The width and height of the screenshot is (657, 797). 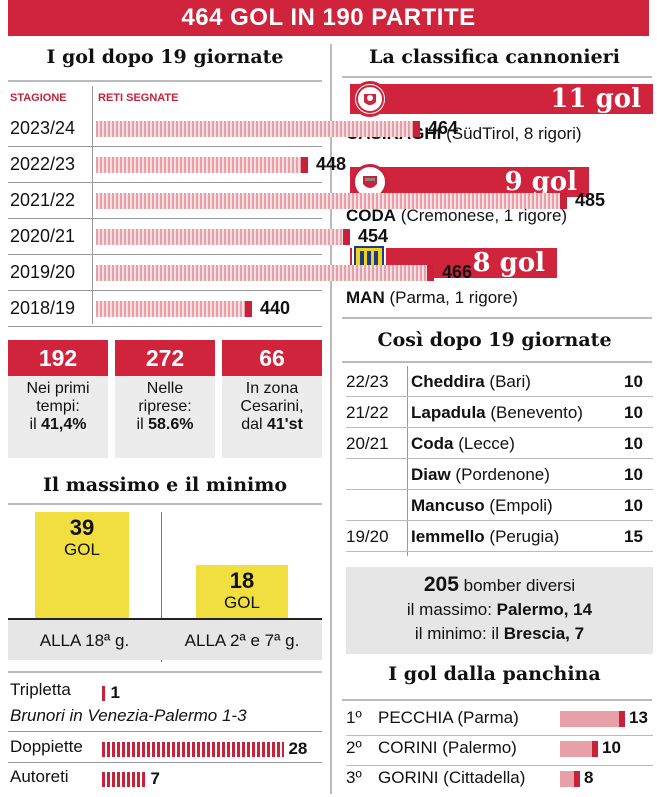 I want to click on tripletta-value: 1, so click(x=115, y=692).